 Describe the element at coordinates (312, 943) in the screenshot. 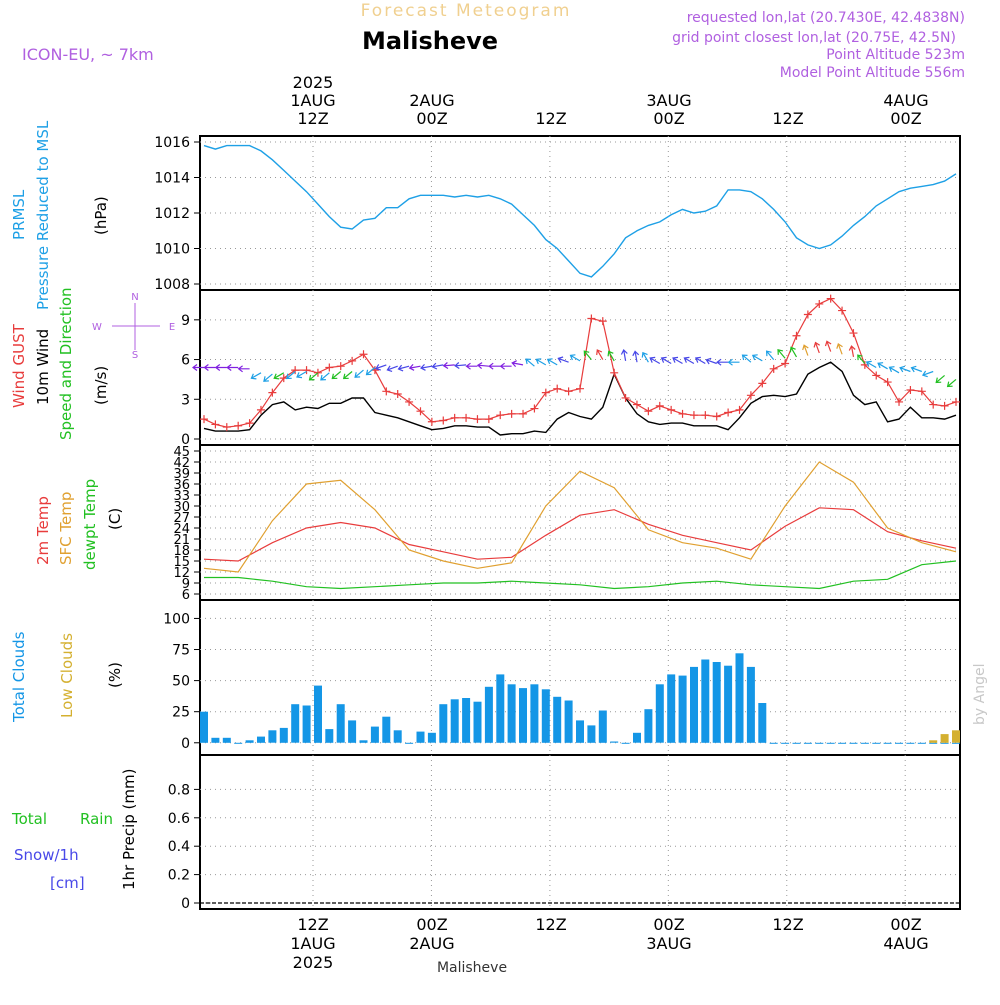

I see `time-label-bottom: 1AUG` at that location.